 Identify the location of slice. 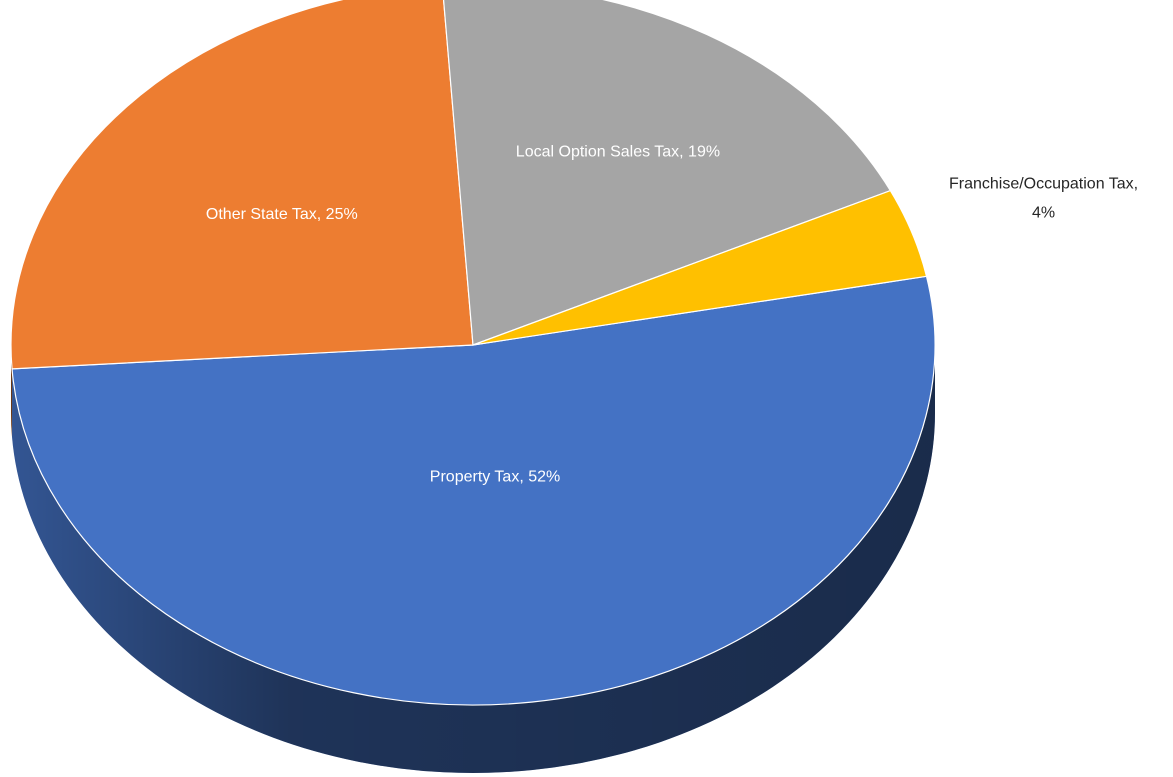
(700, 267).